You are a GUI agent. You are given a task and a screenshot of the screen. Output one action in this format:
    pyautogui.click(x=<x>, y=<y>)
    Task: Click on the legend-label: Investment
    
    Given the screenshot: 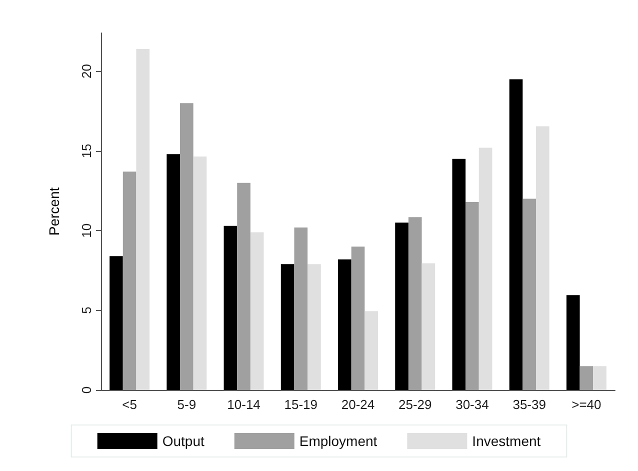 What is the action you would take?
    pyautogui.click(x=506, y=441)
    